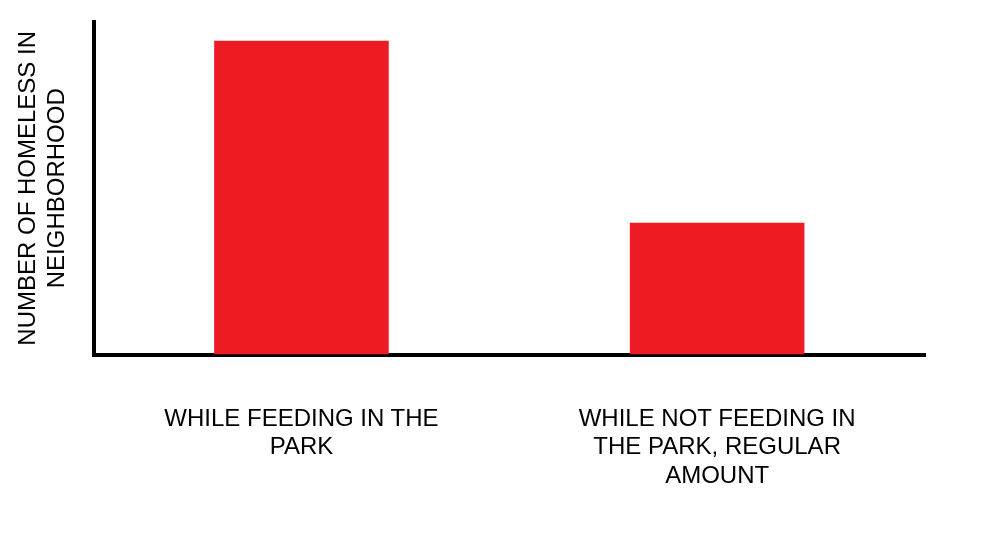 This screenshot has height=551, width=1003. What do you see at coordinates (717, 446) in the screenshot?
I see `x-tick-label: WHILE NOT FEEDING IN THE PARK, REGULAR AMOUNT` at bounding box center [717, 446].